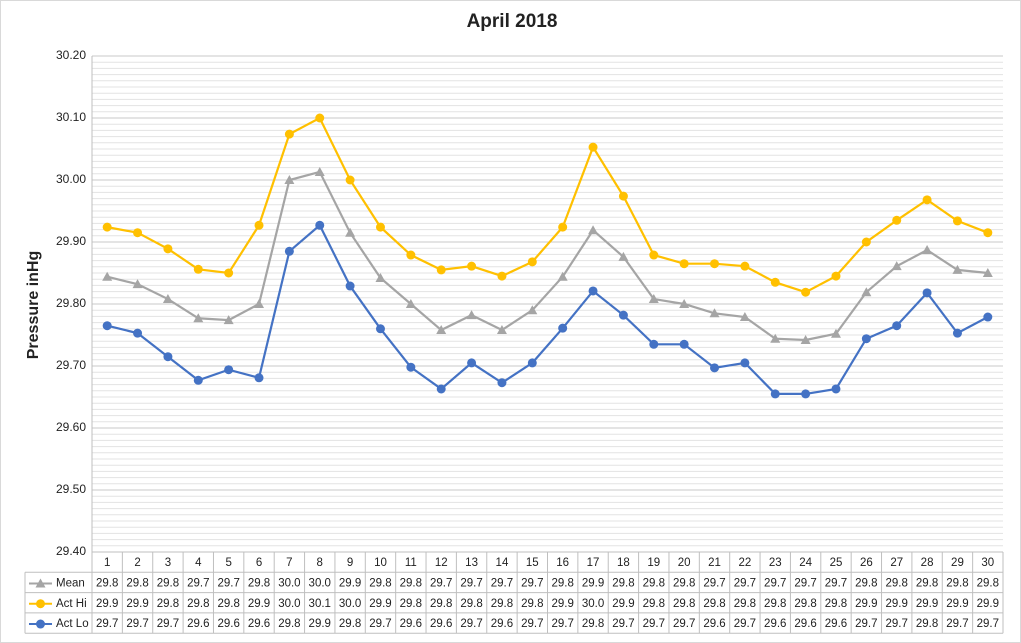 This screenshot has height=643, width=1021. What do you see at coordinates (289, 563) in the screenshot?
I see `x-tick-label: 7` at bounding box center [289, 563].